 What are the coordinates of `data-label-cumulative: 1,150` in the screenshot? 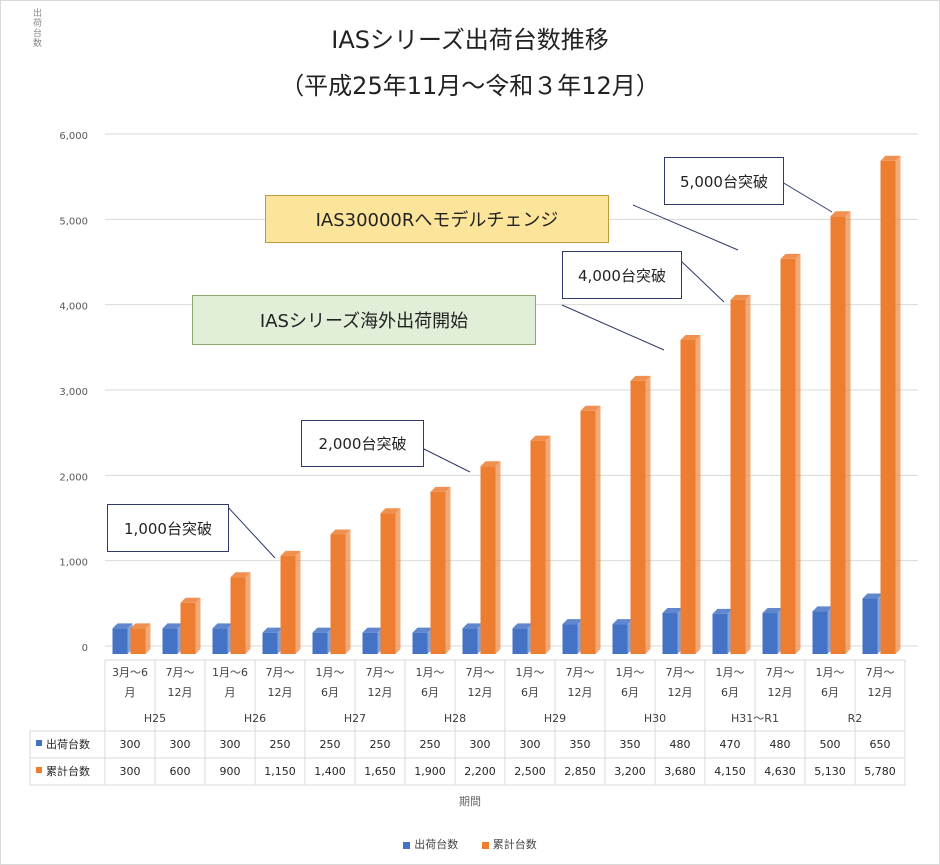 It's located at (280, 771).